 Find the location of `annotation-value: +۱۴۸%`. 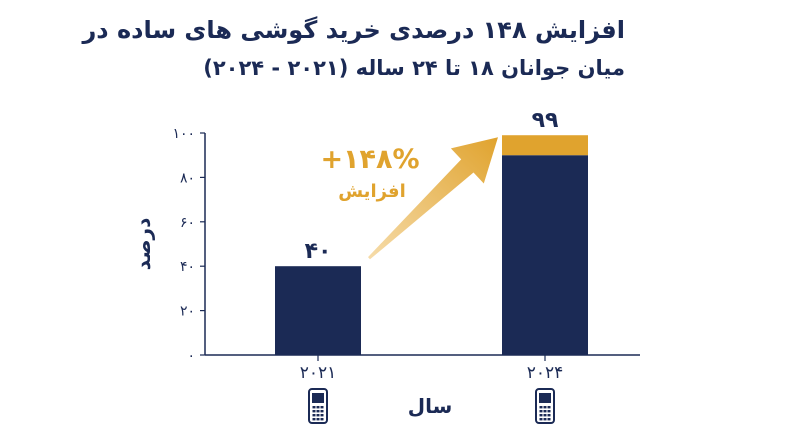

annotation-value: +۱۴۸% is located at coordinates (369, 159).